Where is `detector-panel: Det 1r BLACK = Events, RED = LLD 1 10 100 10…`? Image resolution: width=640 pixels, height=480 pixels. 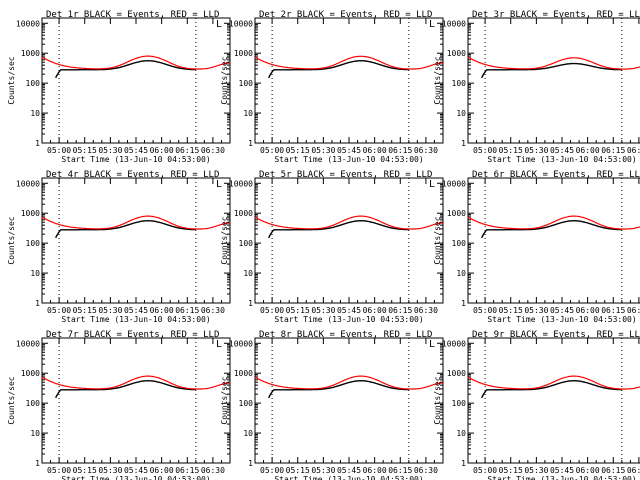
detector-panel: Det 1r BLACK = Events, RED = LLD 1 10 100 10… is located at coordinates (119, 87).